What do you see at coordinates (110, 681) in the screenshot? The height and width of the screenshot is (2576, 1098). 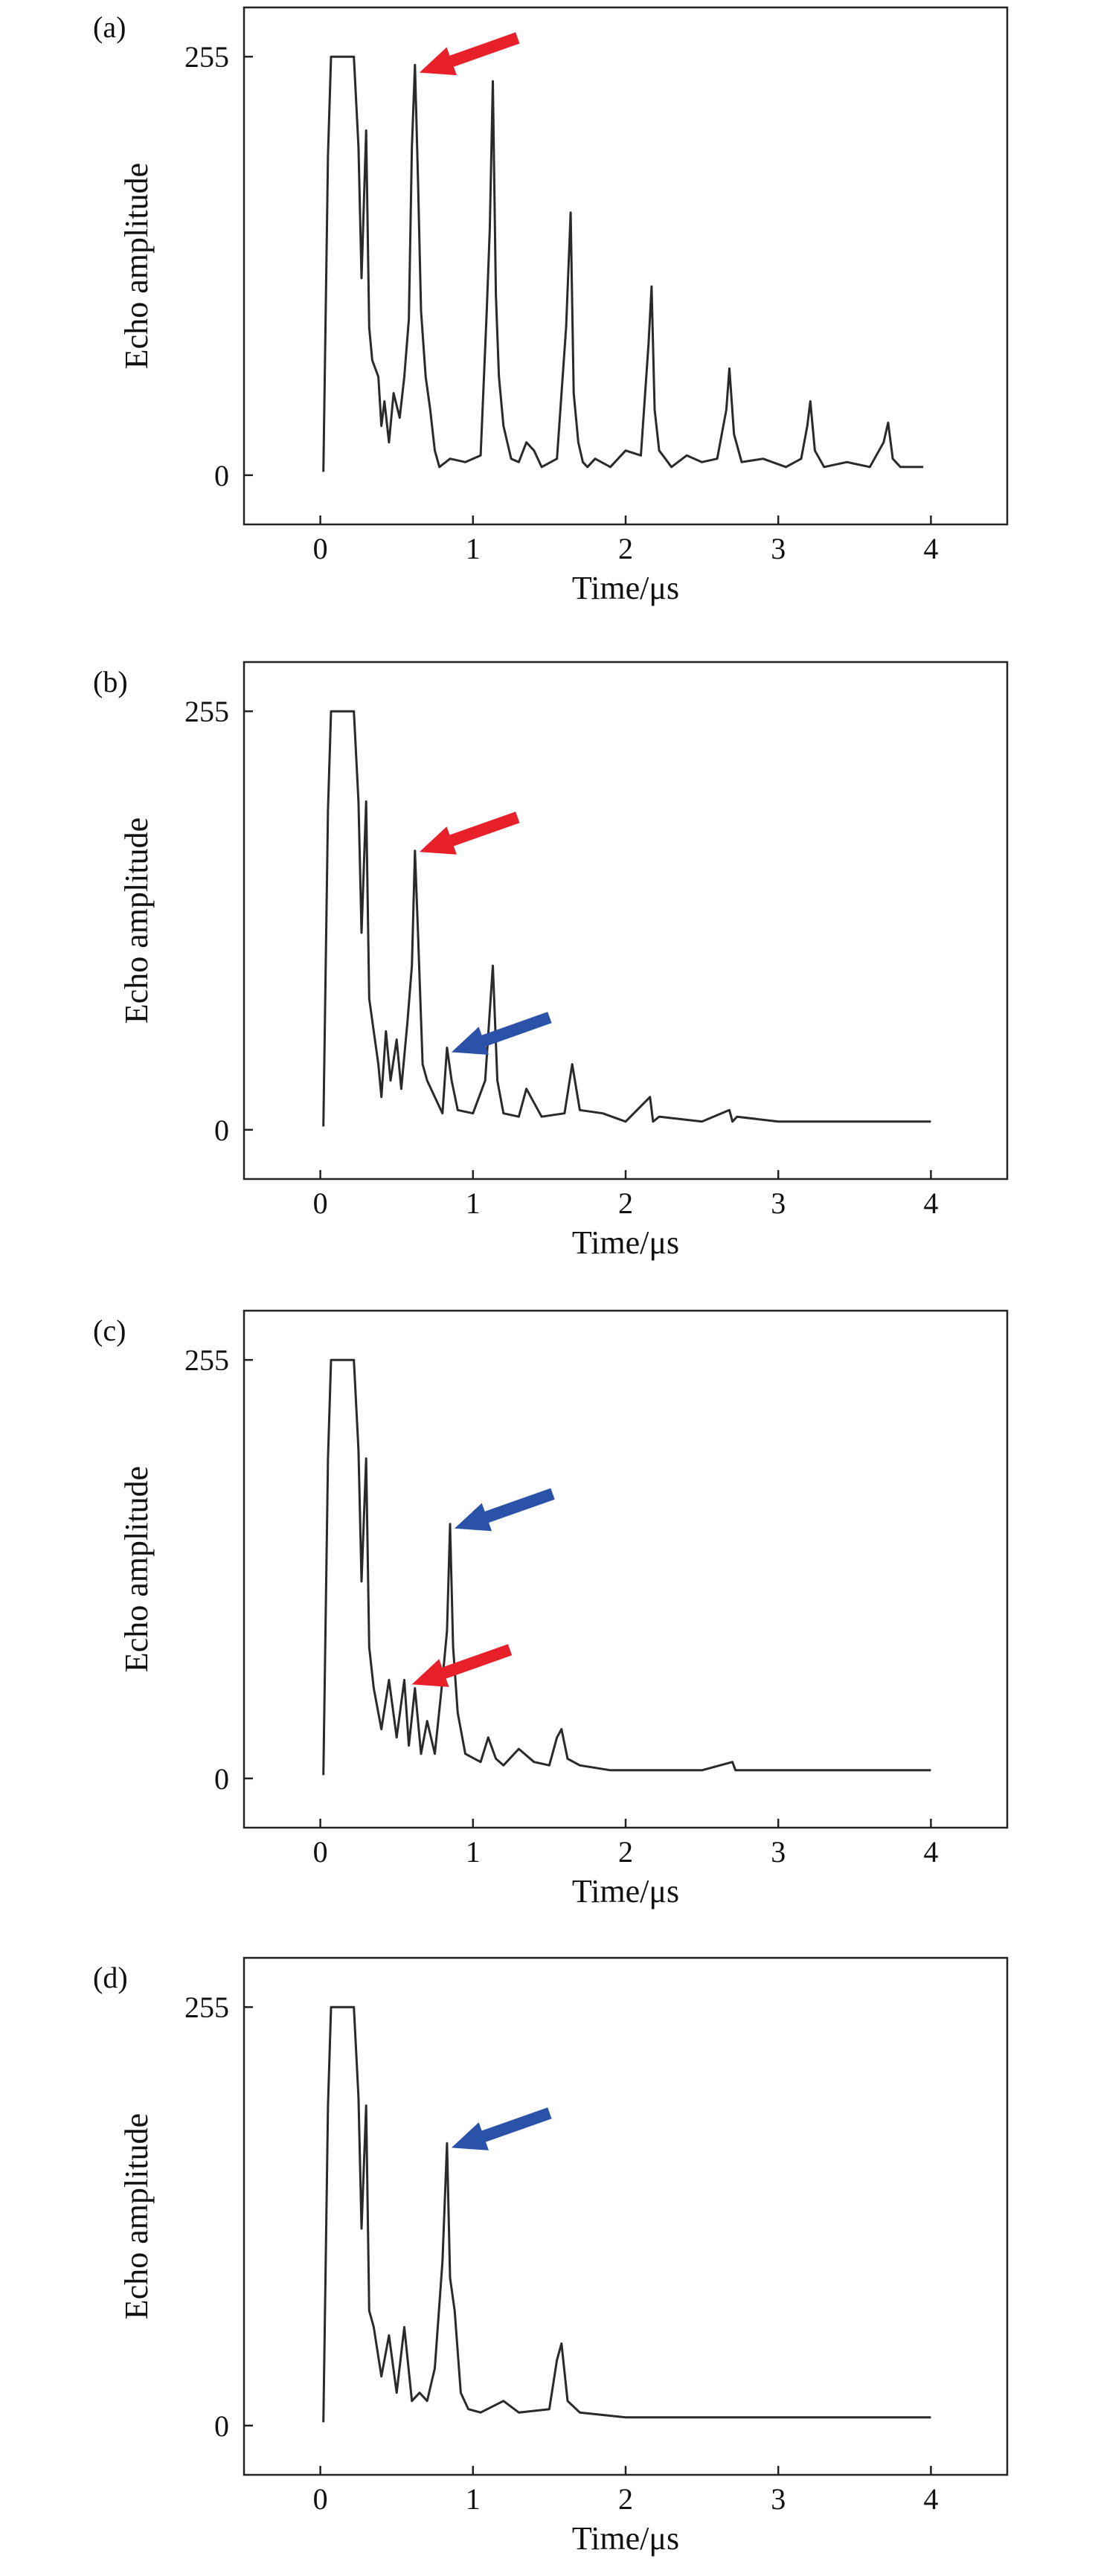 I see `panel-label: (b)` at bounding box center [110, 681].